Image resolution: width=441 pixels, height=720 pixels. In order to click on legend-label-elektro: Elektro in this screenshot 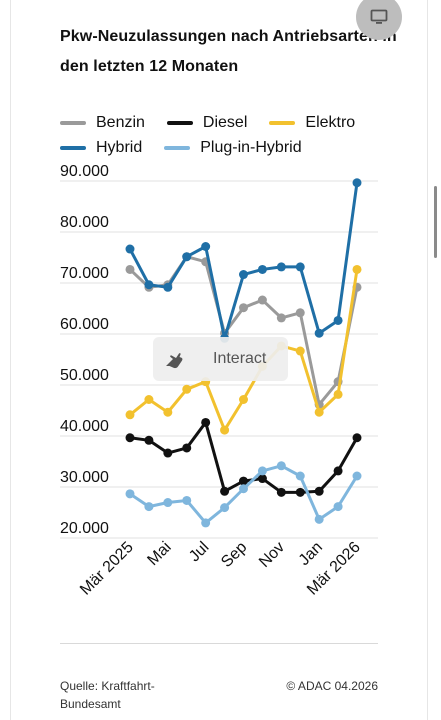, I will do `click(330, 122)`.